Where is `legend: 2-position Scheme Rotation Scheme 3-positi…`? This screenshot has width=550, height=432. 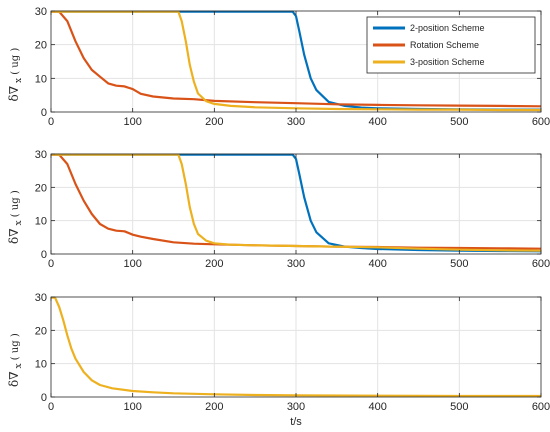 legend: 2-position Scheme Rotation Scheme 3-positi… is located at coordinates (451, 45).